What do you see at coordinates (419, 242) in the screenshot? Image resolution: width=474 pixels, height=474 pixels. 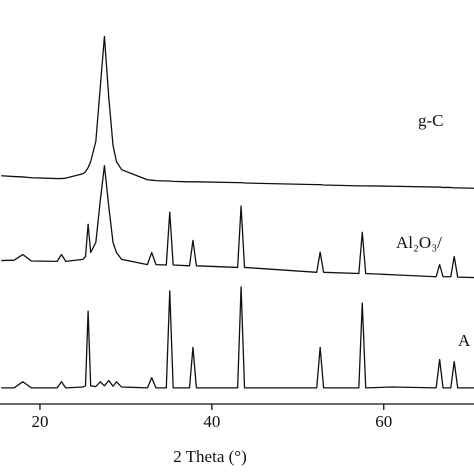 I see `series-label: Al₂O₃/` at bounding box center [419, 242].